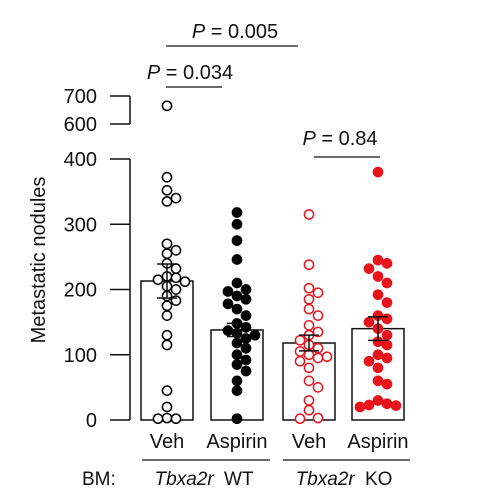 This screenshot has height=501, width=480. Describe the element at coordinates (185, 479) in the screenshot. I see `group-label-wt-gene: Tbxa2r` at that location.